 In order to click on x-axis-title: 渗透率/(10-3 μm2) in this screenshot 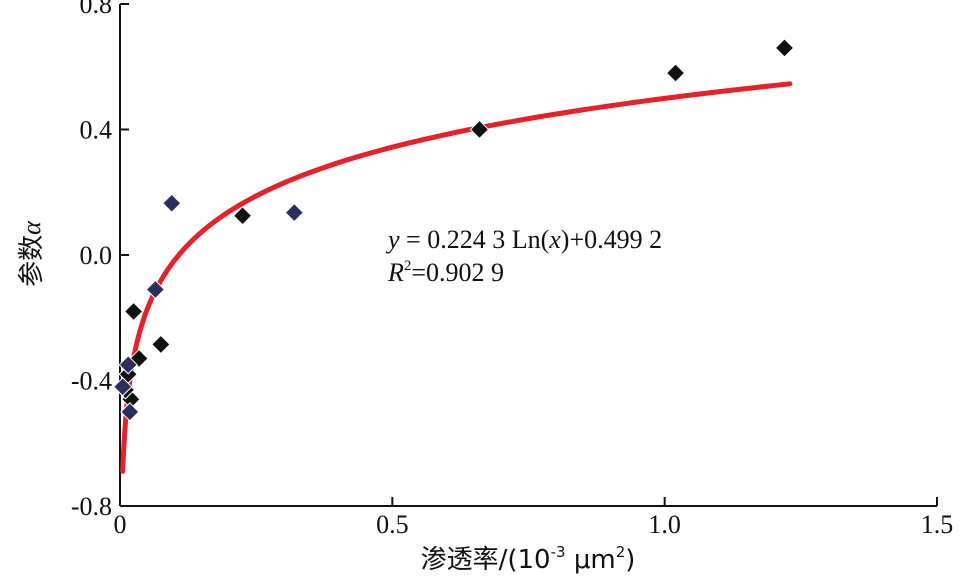, I will do `click(528, 559)`.